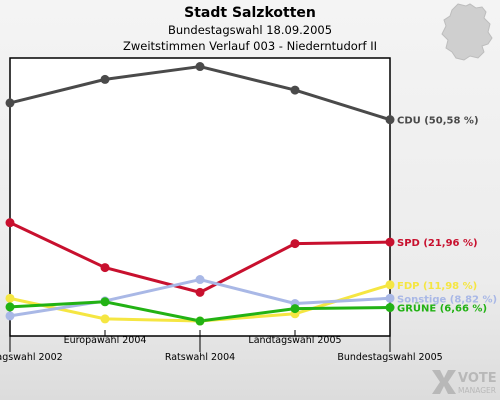 The image size is (500, 400). Describe the element at coordinates (467, 32) in the screenshot. I see `germany-map-icon` at that location.